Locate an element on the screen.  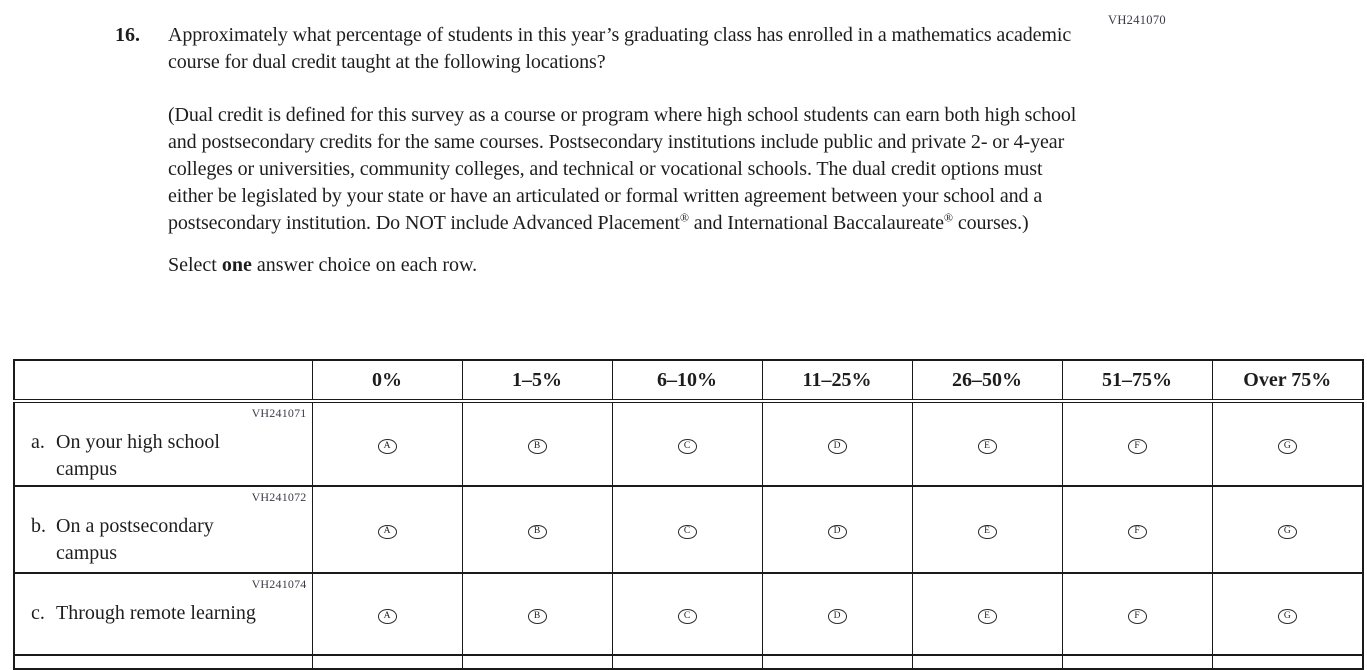
answer-bubble-c-F: F is located at coordinates (1137, 616).